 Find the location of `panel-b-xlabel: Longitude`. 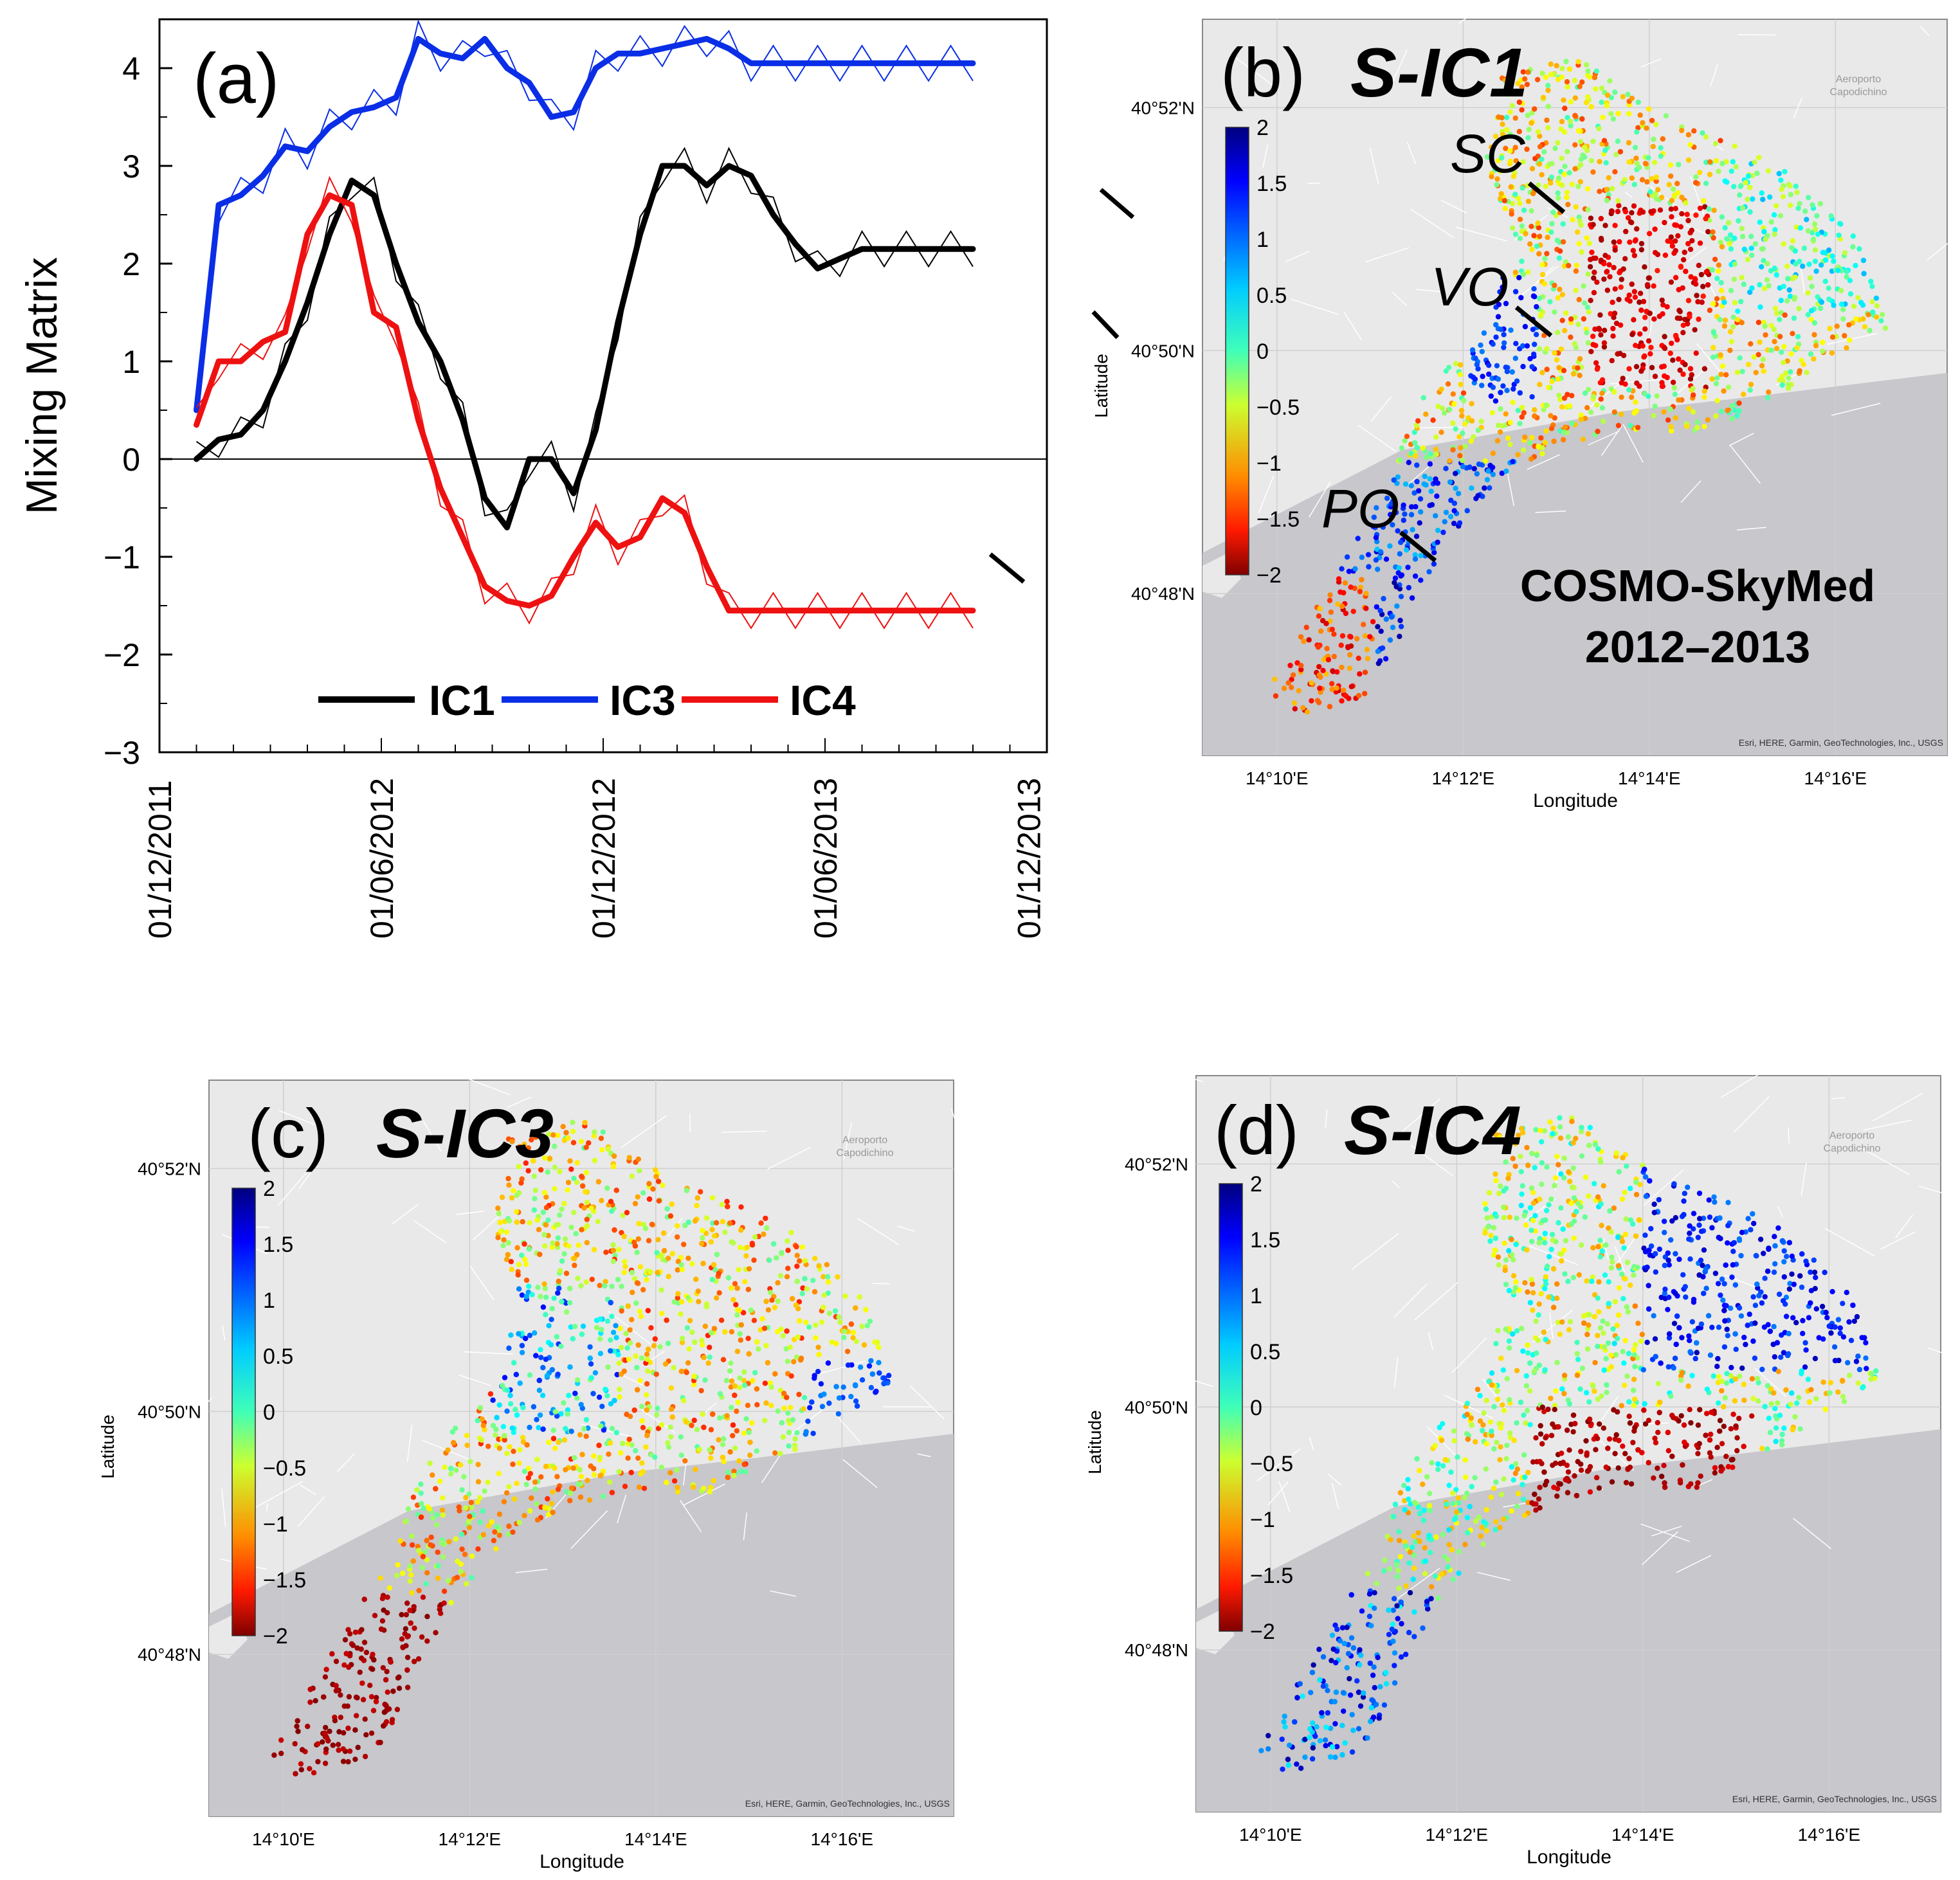

panel-b-xlabel: Longitude is located at coordinates (1575, 801).